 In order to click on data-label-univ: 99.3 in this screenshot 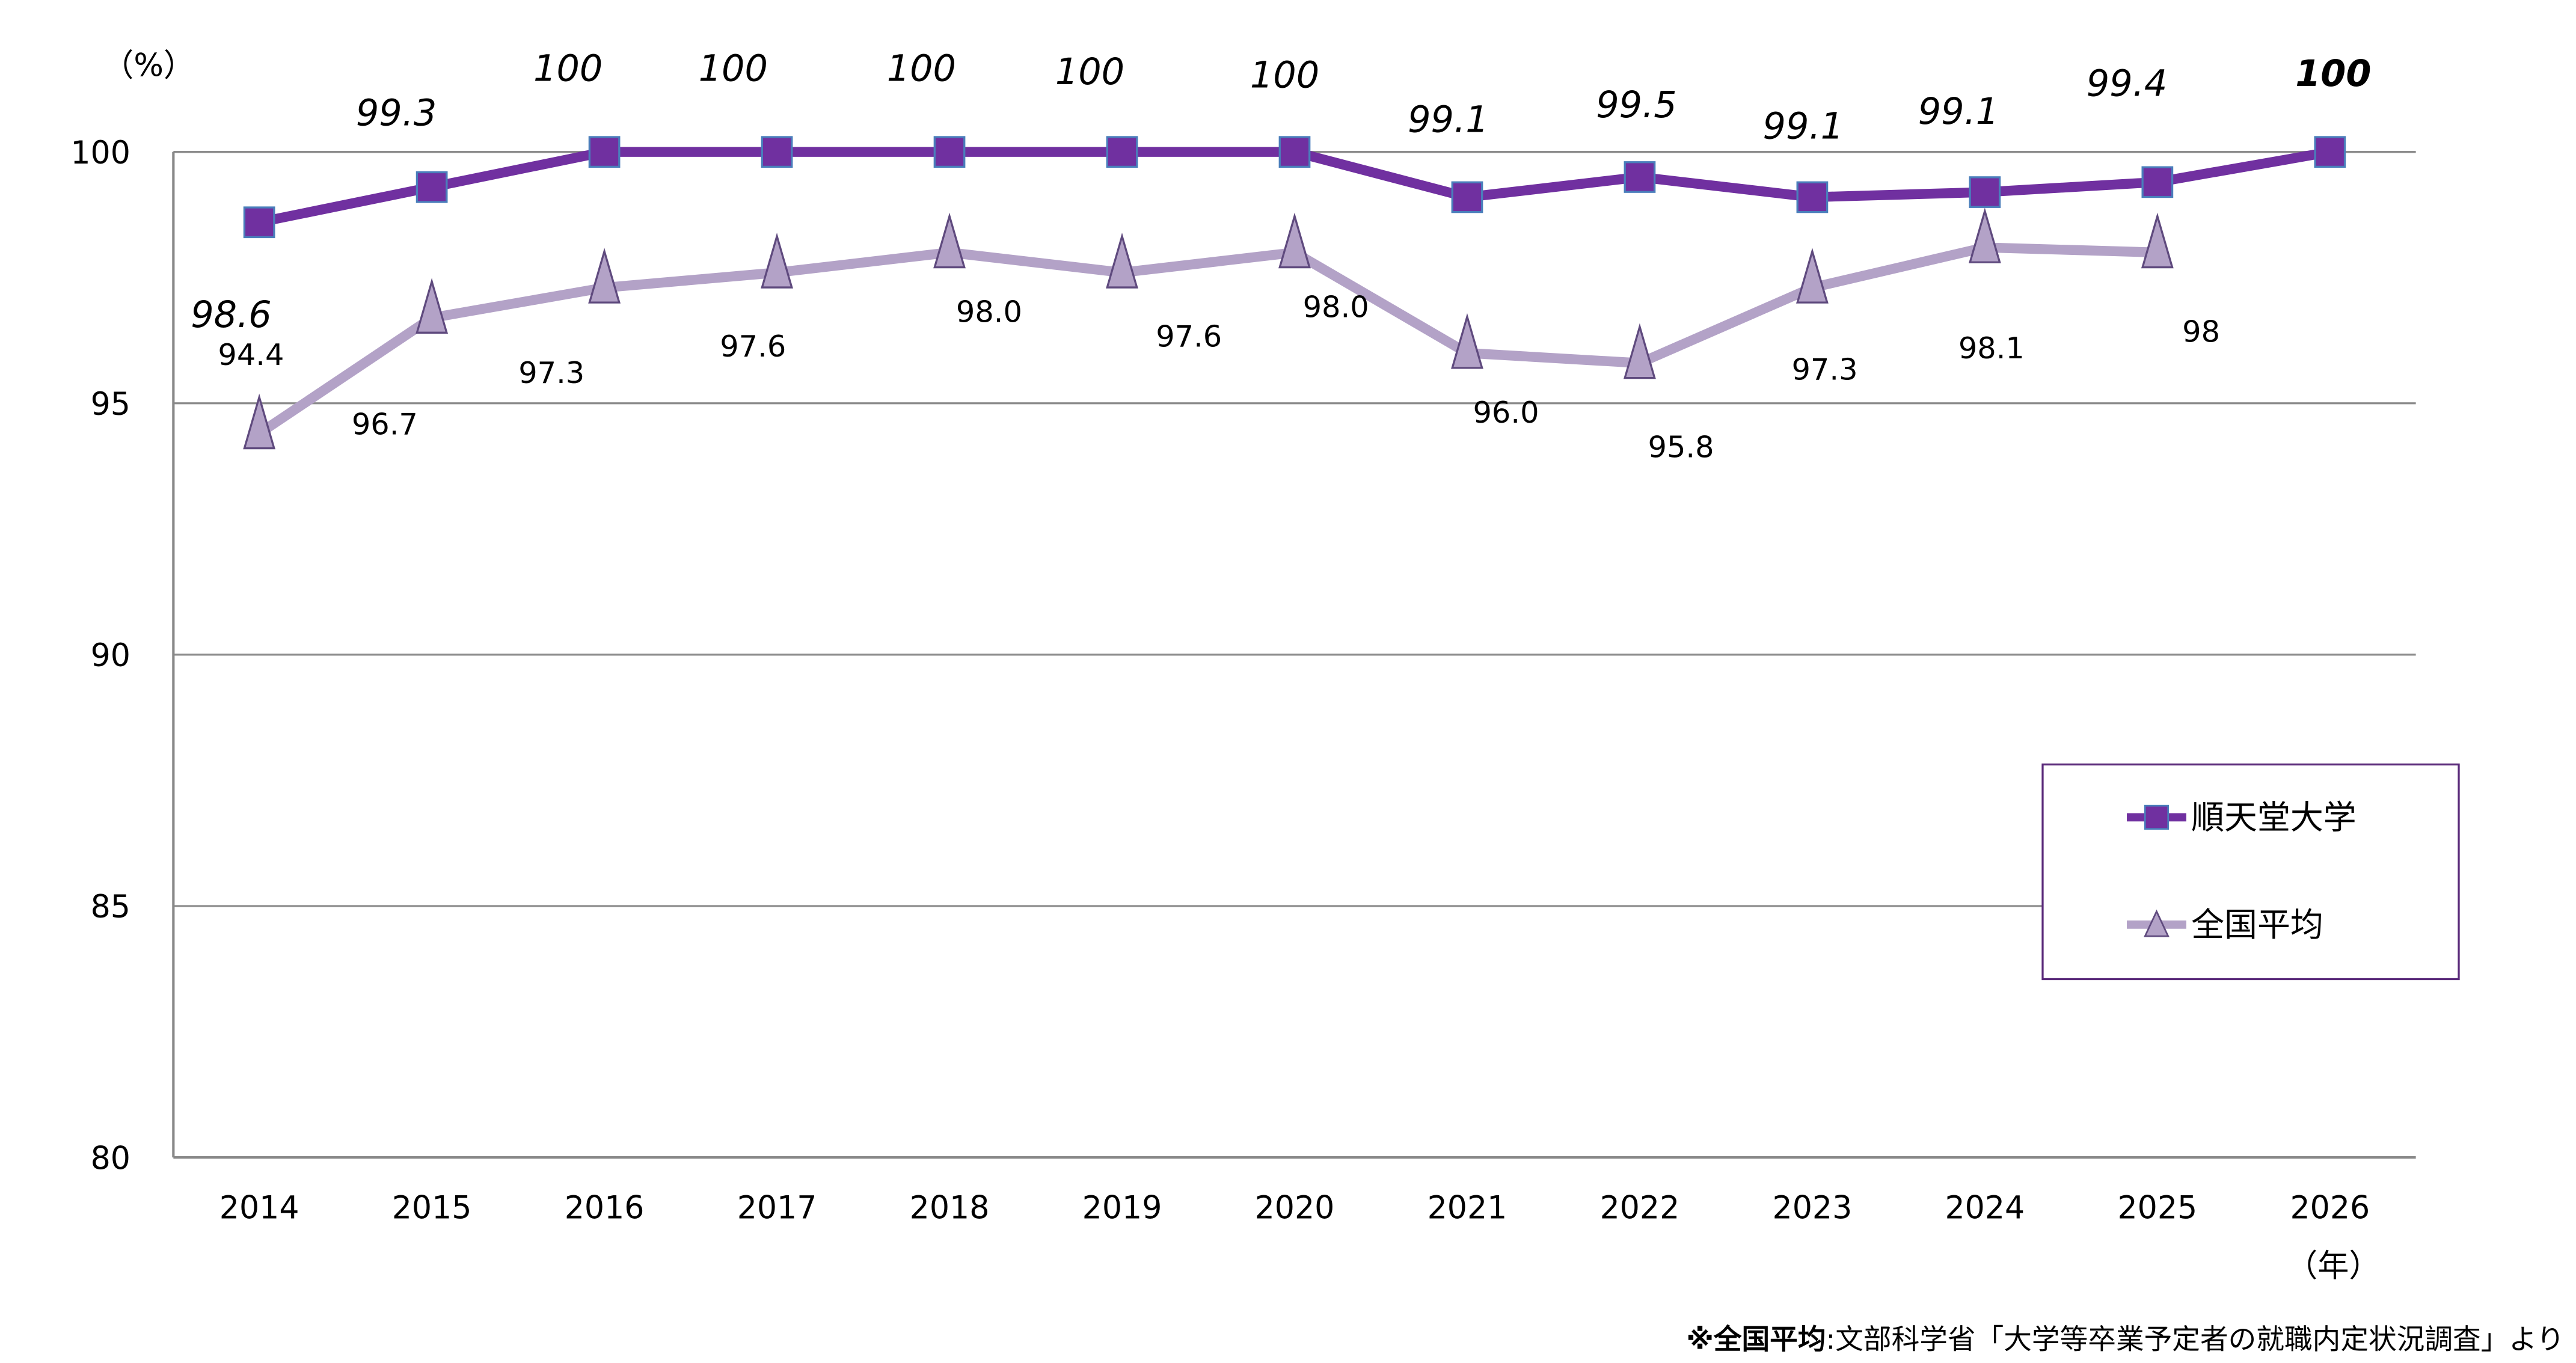, I will do `click(396, 114)`.